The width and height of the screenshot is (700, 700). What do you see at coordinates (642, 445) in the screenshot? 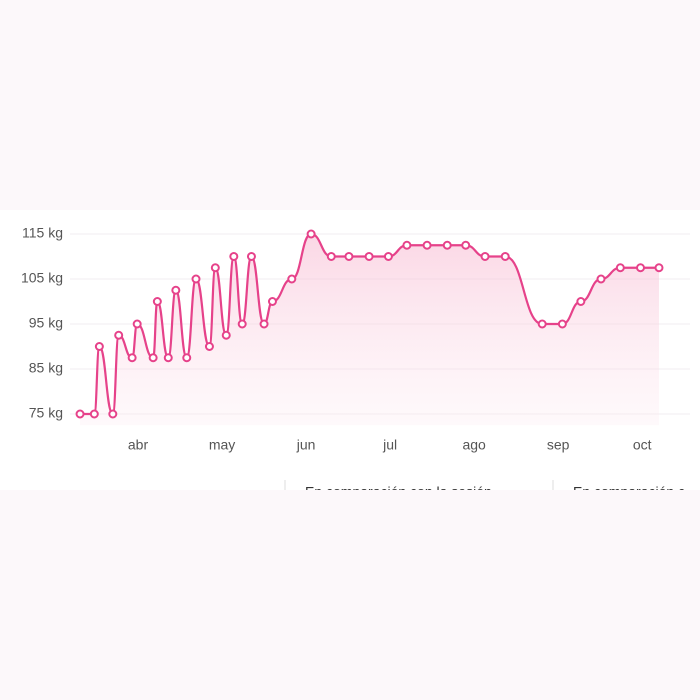
I see `x-tick-label: oct` at bounding box center [642, 445].